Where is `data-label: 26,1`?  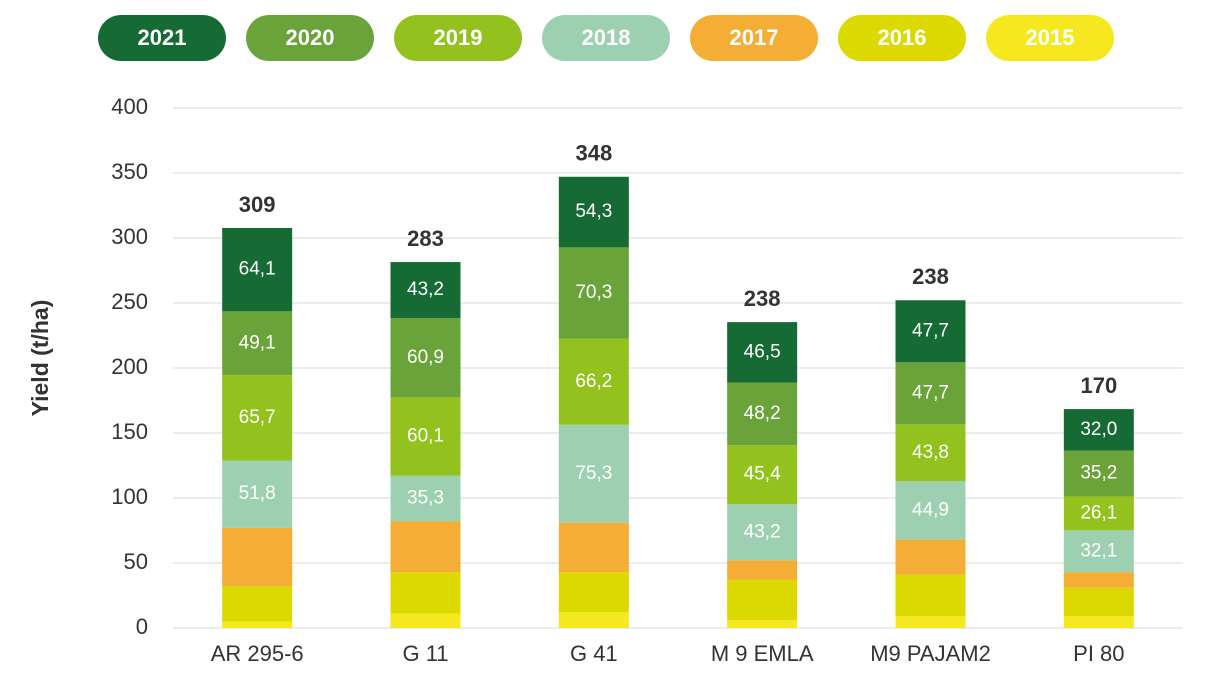
data-label: 26,1 is located at coordinates (1098, 512).